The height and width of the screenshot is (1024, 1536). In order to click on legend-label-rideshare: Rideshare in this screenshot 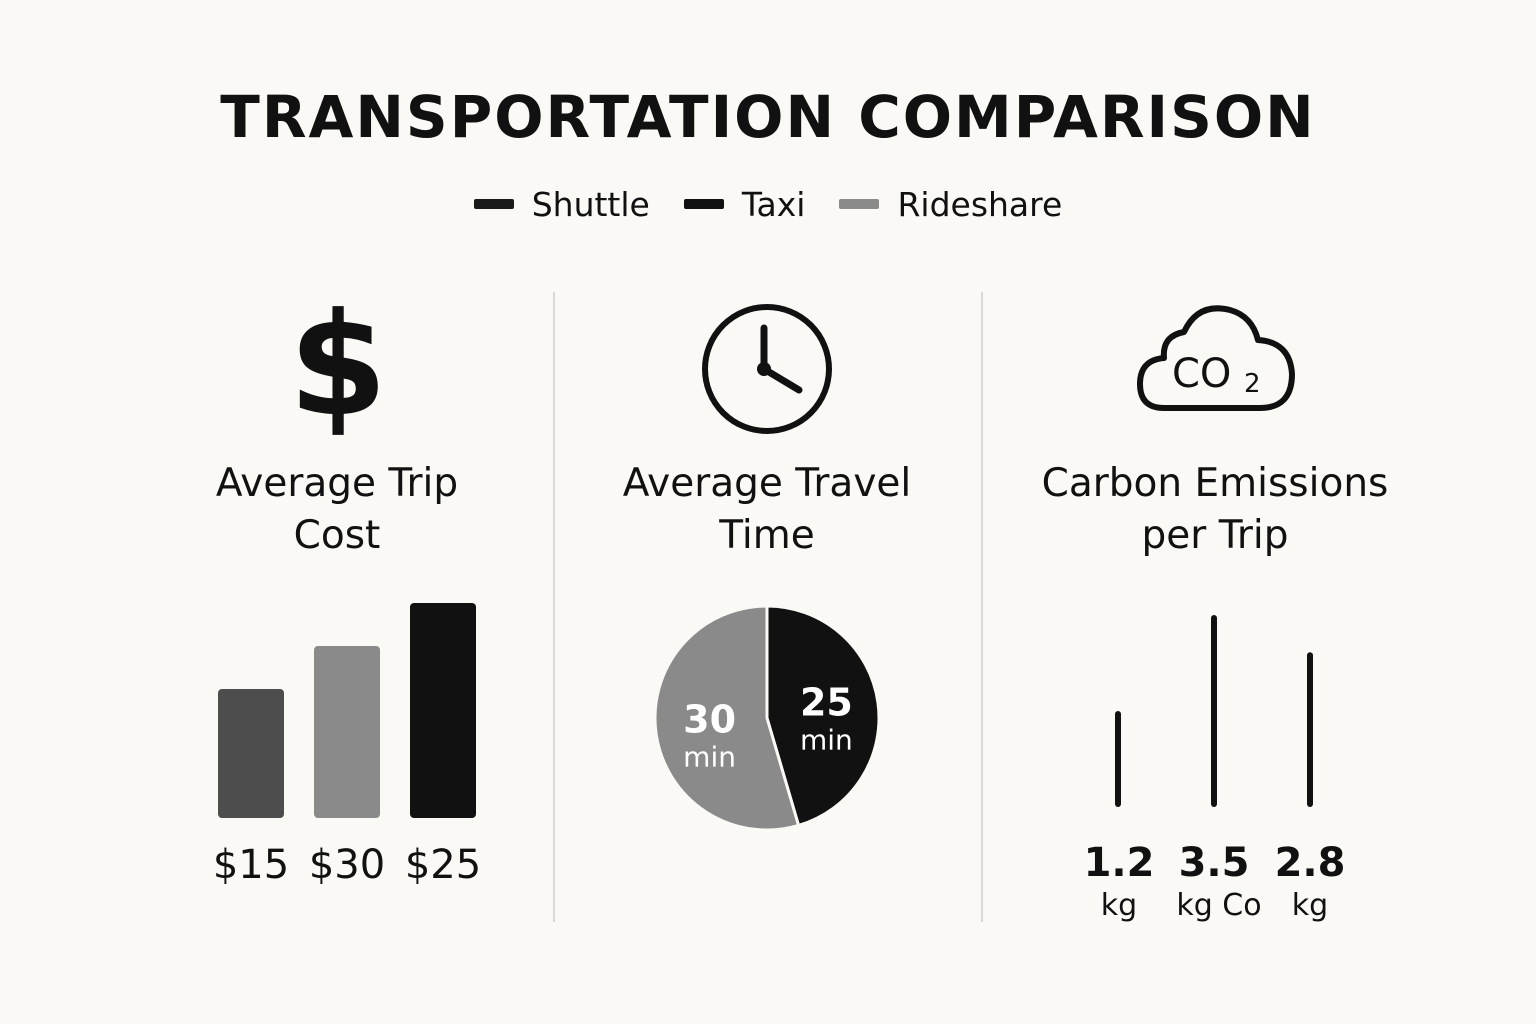, I will do `click(980, 204)`.